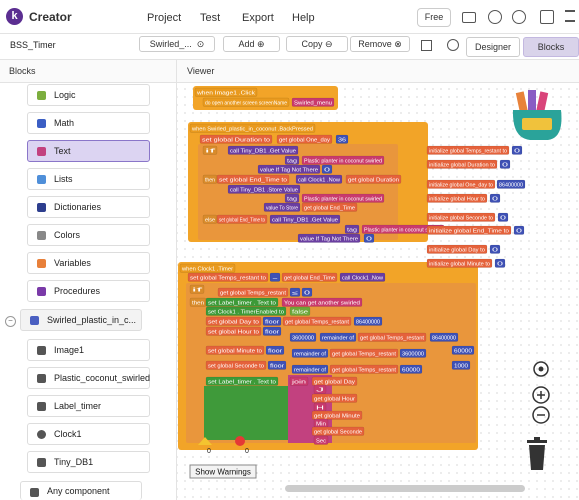  Describe the element at coordinates (320, 389) in the screenshot. I see `block: J` at that location.